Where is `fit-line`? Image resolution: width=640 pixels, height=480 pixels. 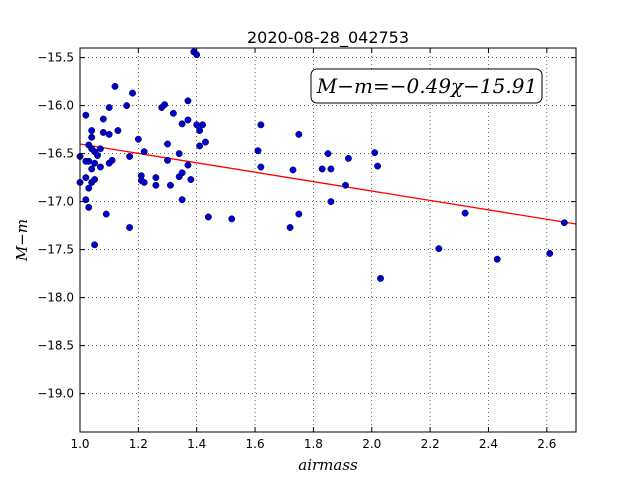 fit-line is located at coordinates (328, 184).